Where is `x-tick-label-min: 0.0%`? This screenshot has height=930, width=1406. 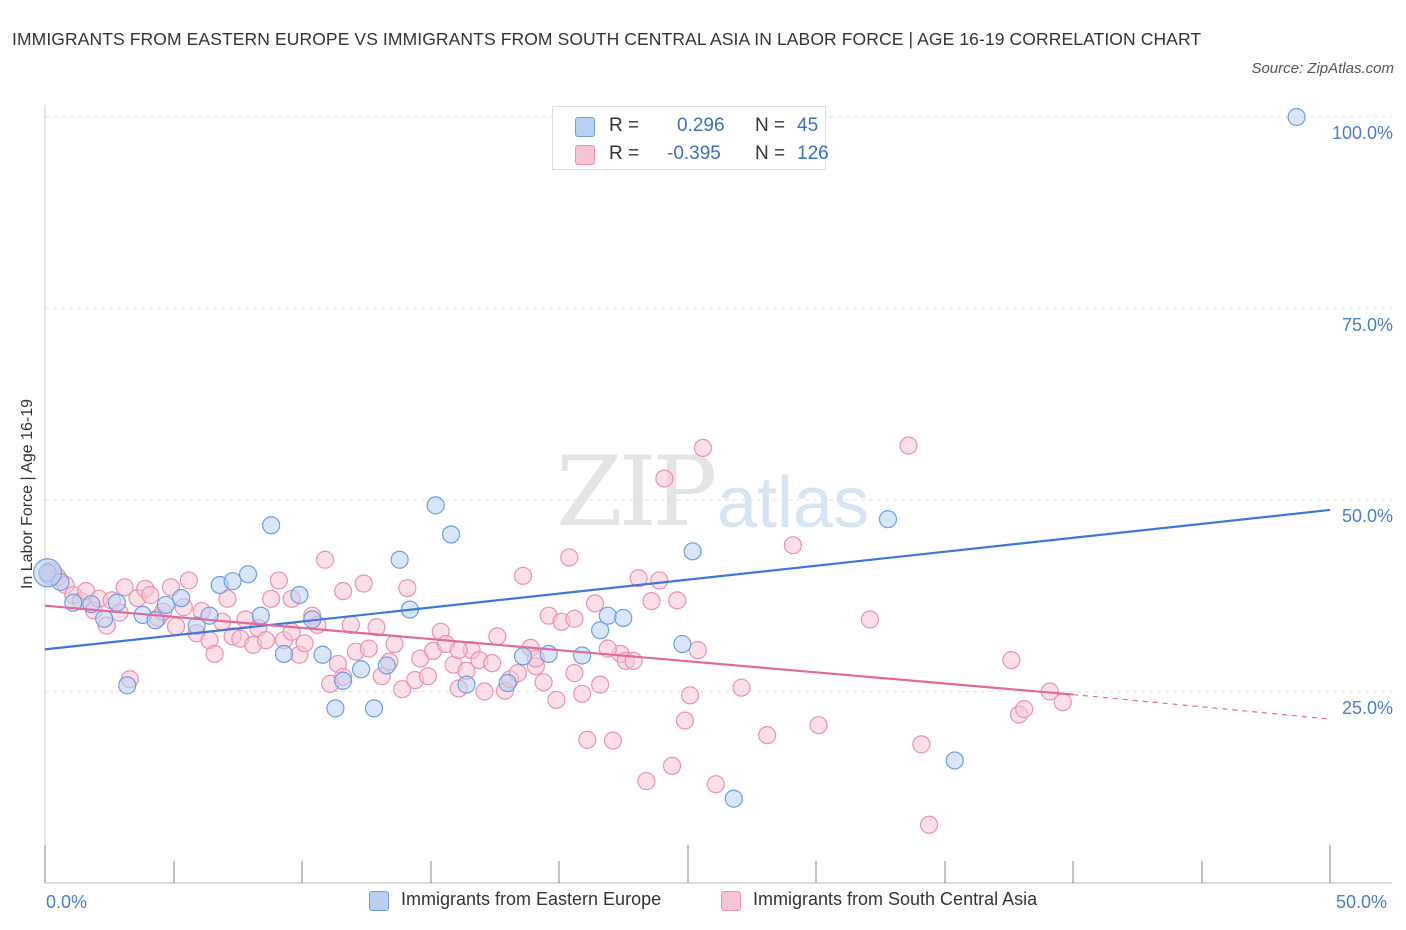 x-tick-label-min: 0.0% is located at coordinates (67, 902).